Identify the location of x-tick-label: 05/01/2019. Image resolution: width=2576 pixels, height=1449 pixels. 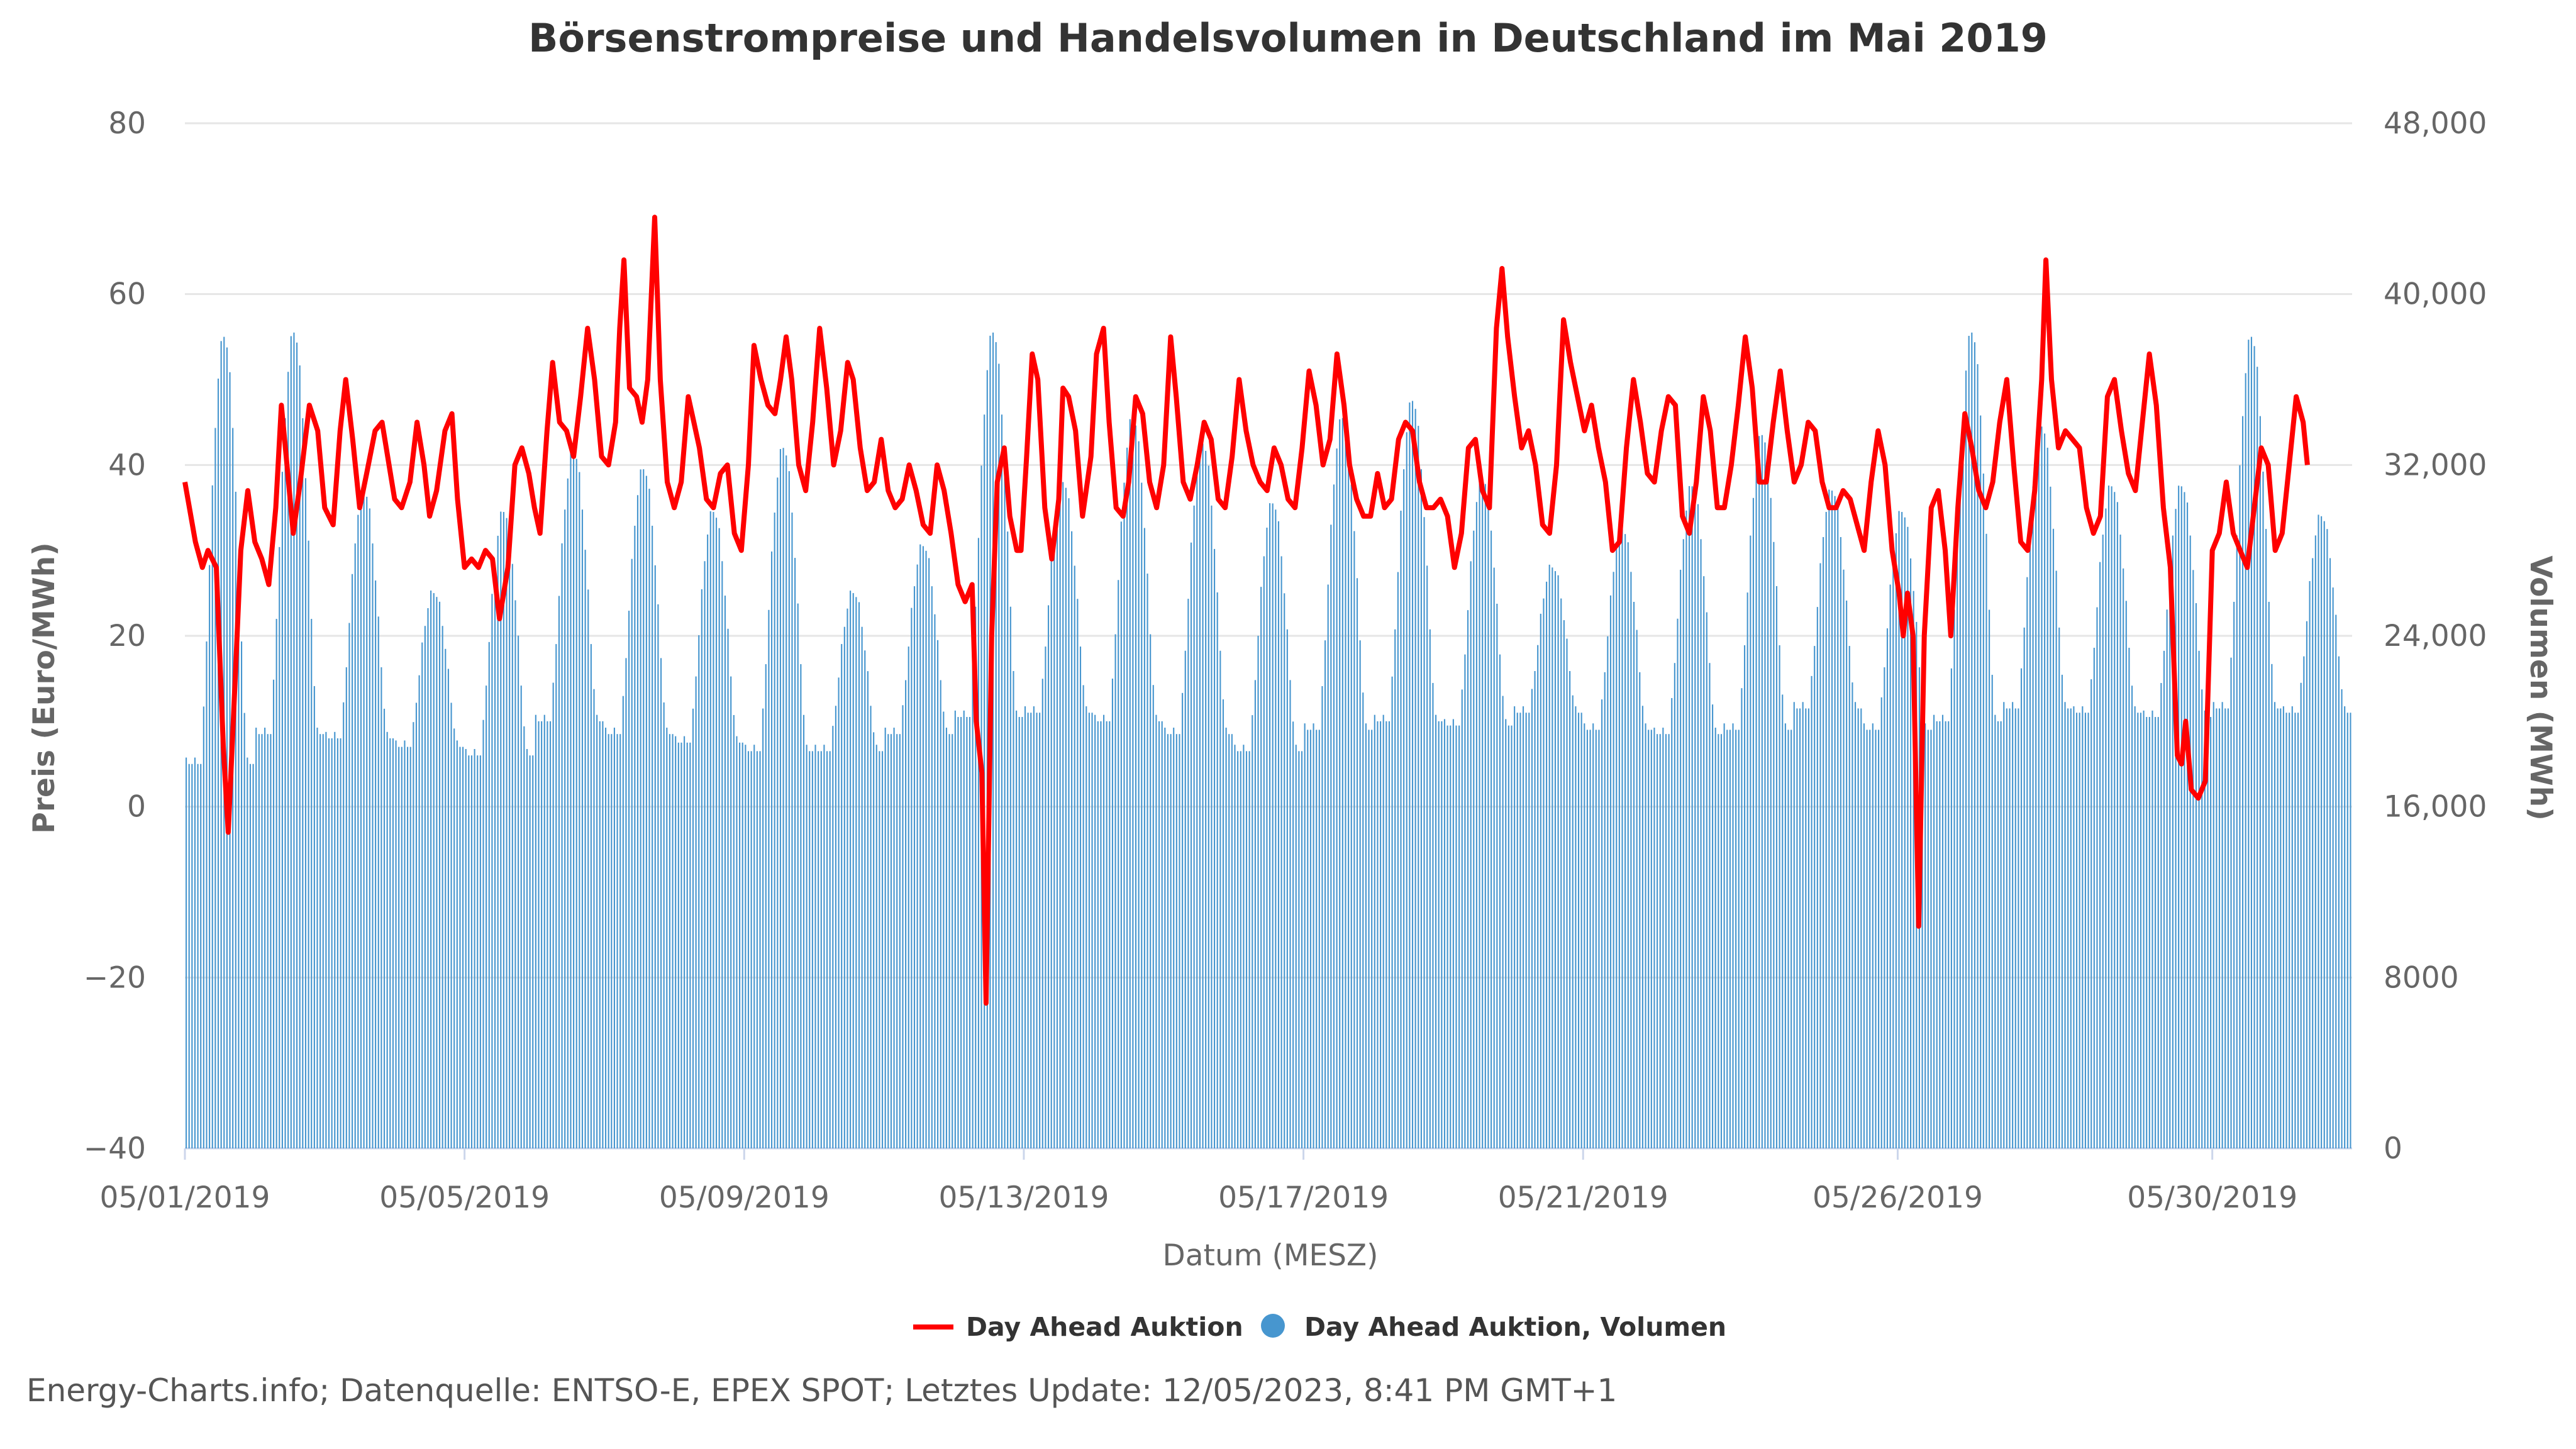
(185, 1197).